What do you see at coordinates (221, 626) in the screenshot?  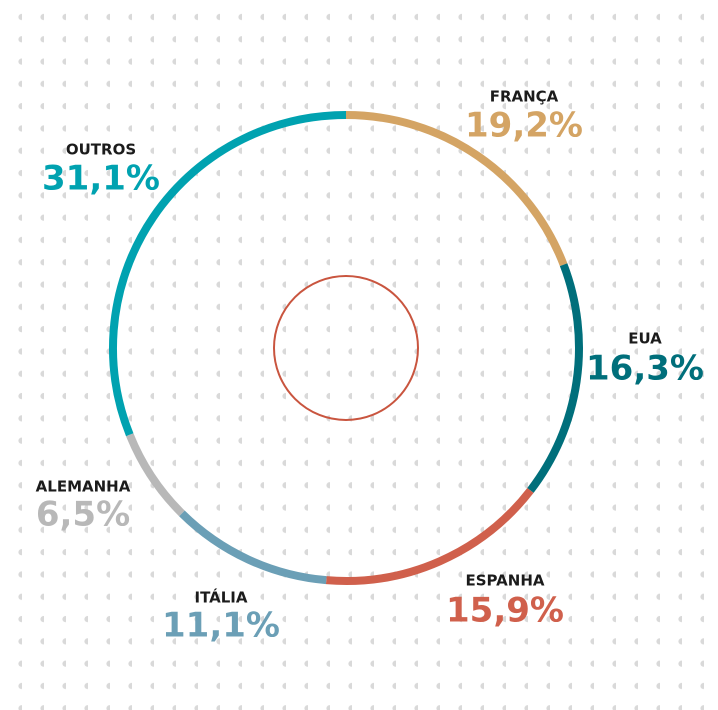 I see `value-label: 11,1%` at bounding box center [221, 626].